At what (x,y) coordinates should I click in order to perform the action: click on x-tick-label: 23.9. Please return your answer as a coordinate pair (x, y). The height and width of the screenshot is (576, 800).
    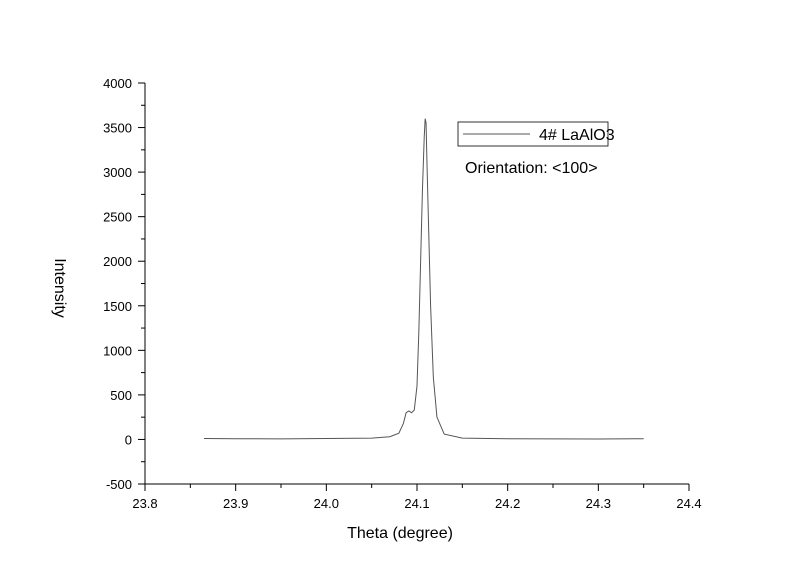
    Looking at the image, I should click on (235, 503).